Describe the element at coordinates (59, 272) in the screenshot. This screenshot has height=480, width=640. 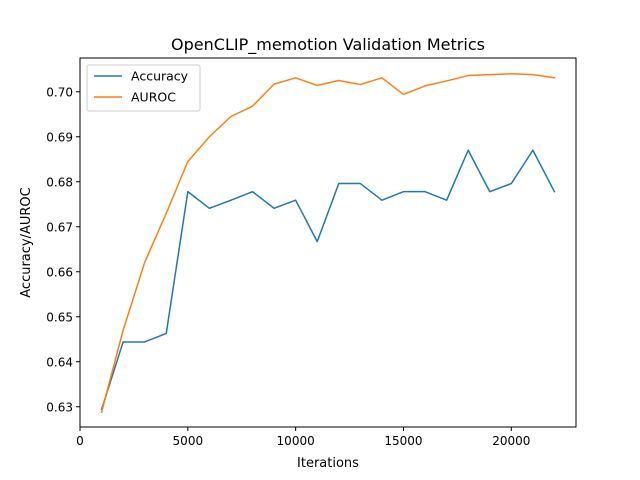
I see `y-tick-label: 0.66` at that location.